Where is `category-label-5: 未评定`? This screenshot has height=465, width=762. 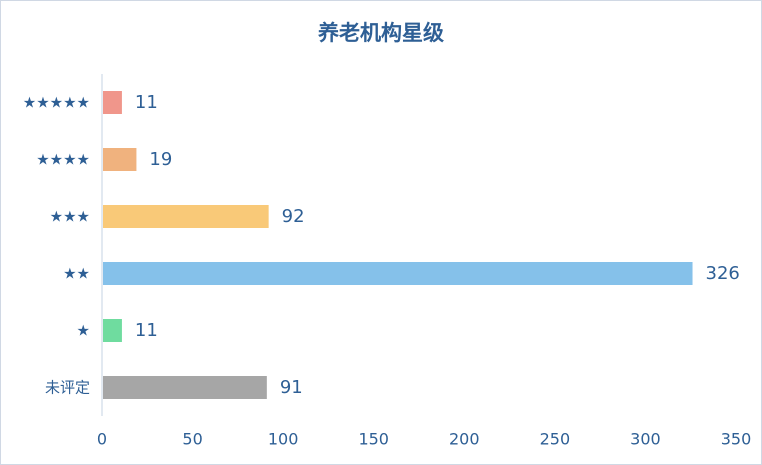 category-label-5: 未评定 is located at coordinates (67, 388).